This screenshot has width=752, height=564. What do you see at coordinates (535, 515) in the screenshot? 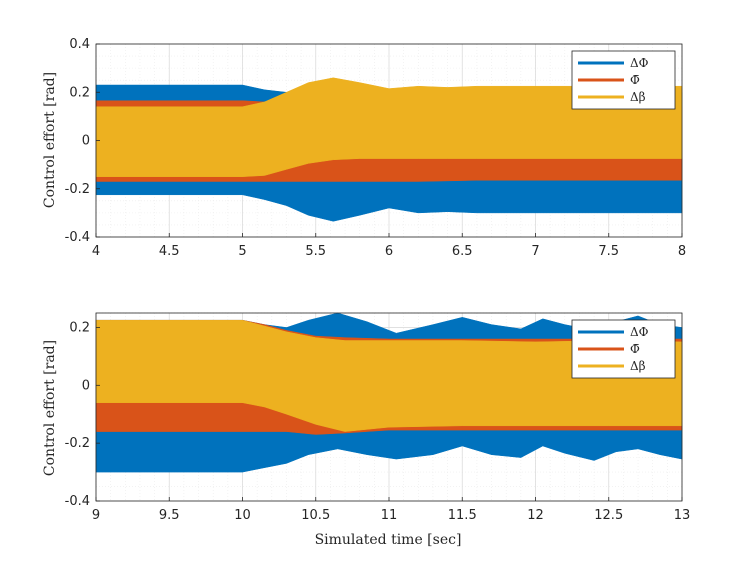
I see `x-tick-label: 12` at bounding box center [535, 515].